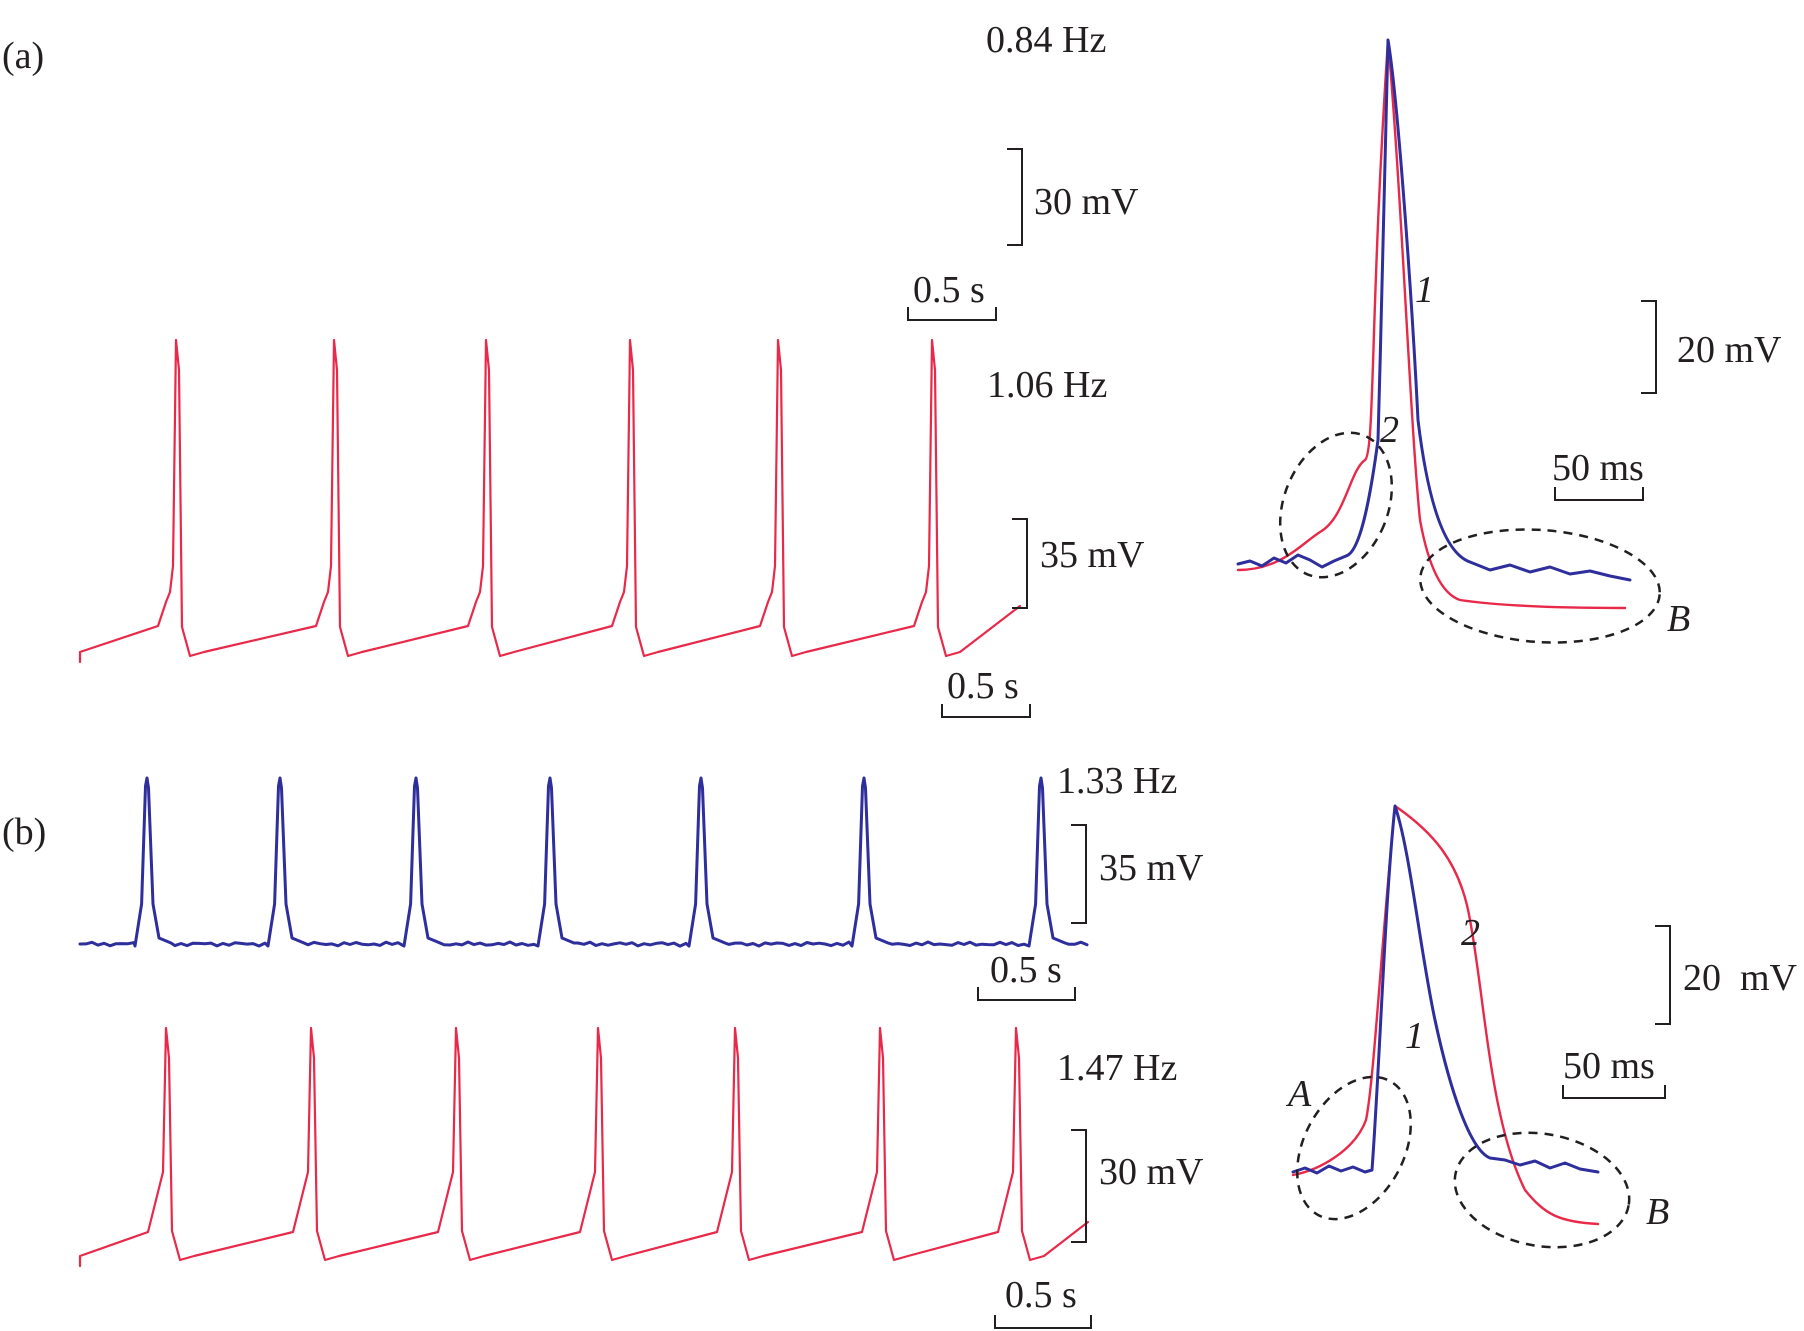 This screenshot has height=1331, width=1804. I want to click on freq-label-a2: 1.06 Hz, so click(1047, 385).